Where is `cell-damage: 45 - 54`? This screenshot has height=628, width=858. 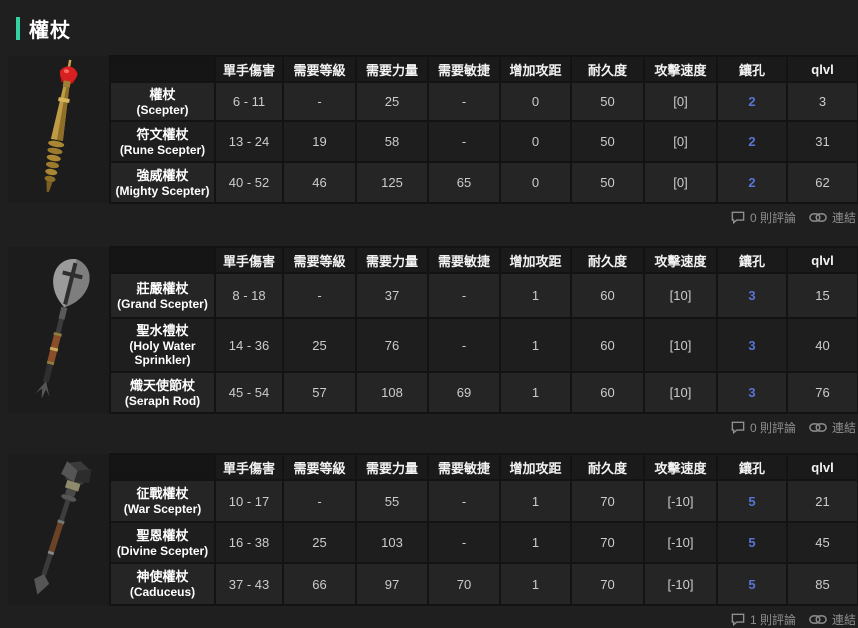
cell-damage: 45 - 54 is located at coordinates (249, 392).